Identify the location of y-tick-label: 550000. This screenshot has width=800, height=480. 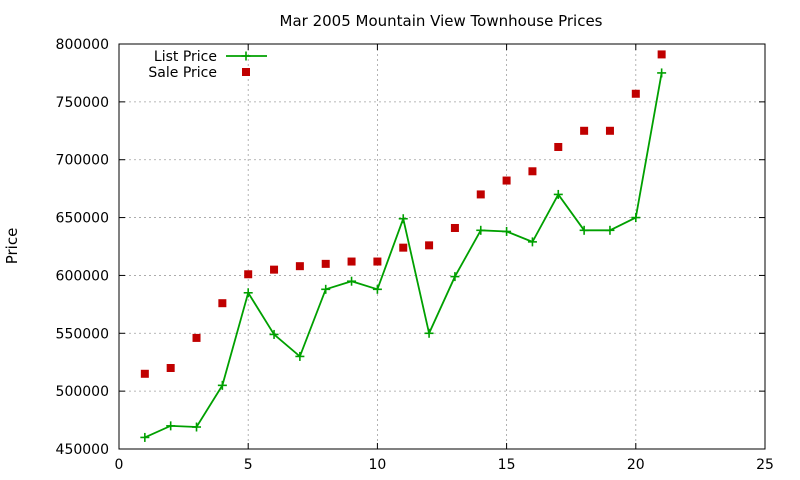
(82, 334).